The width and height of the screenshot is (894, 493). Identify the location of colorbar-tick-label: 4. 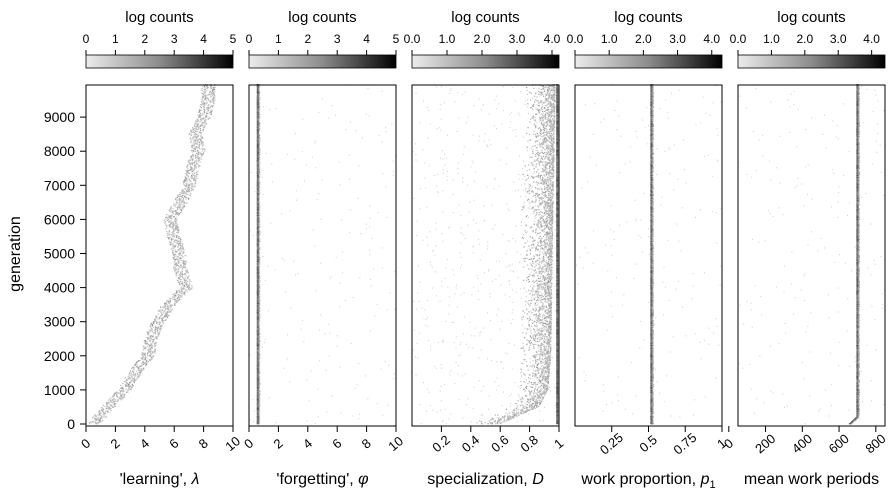
(366, 39).